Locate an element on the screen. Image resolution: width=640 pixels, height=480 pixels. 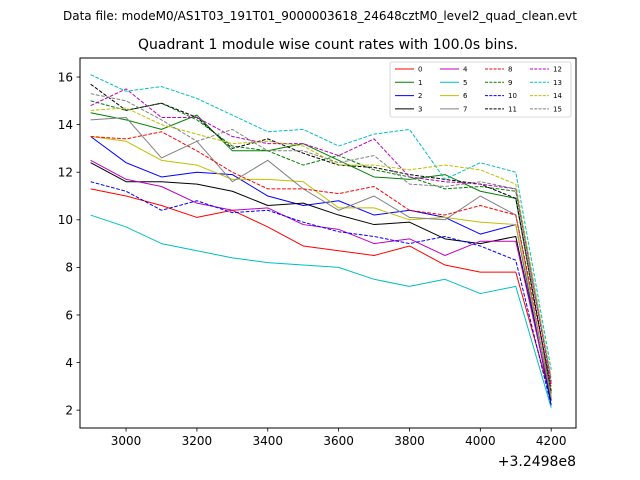
y-tick-label: 4 is located at coordinates (69, 363).